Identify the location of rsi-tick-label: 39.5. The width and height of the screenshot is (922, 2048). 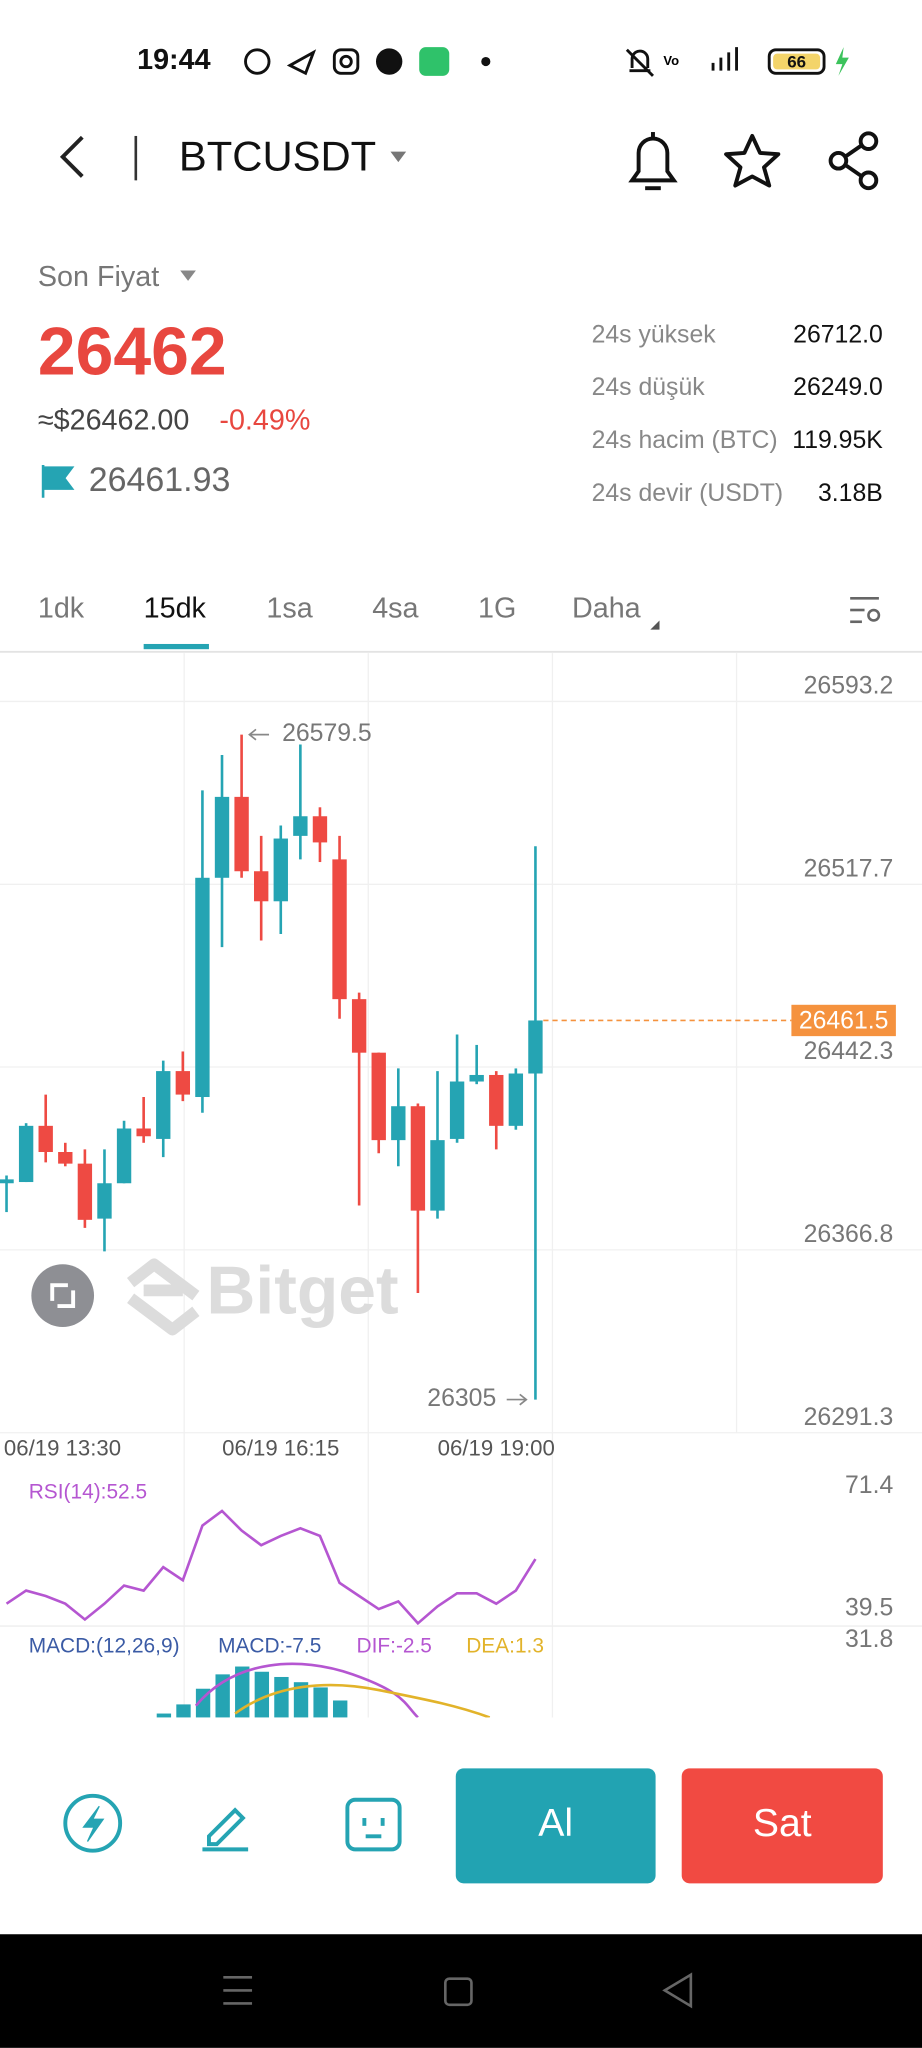
(869, 1608).